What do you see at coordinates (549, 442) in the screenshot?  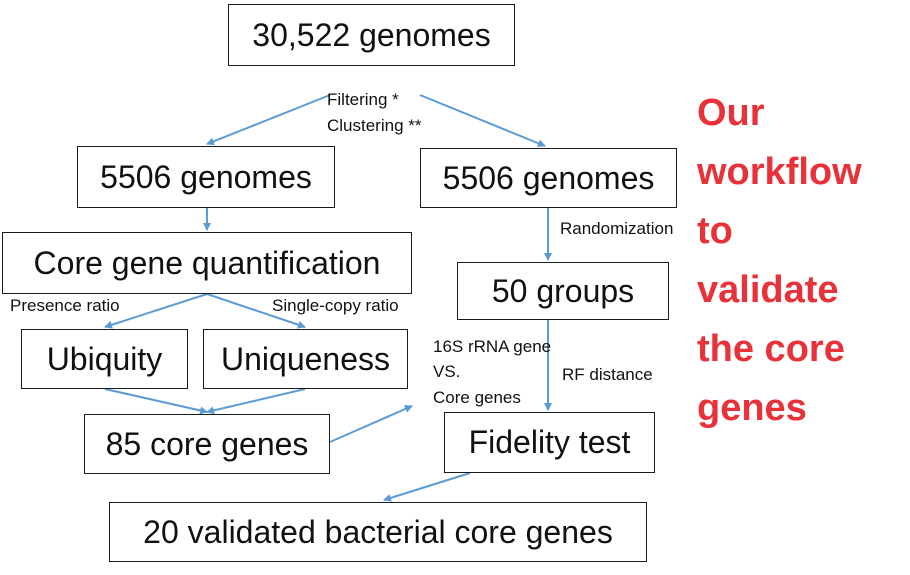 I see `box-fidelity-test: Fidelity test` at bounding box center [549, 442].